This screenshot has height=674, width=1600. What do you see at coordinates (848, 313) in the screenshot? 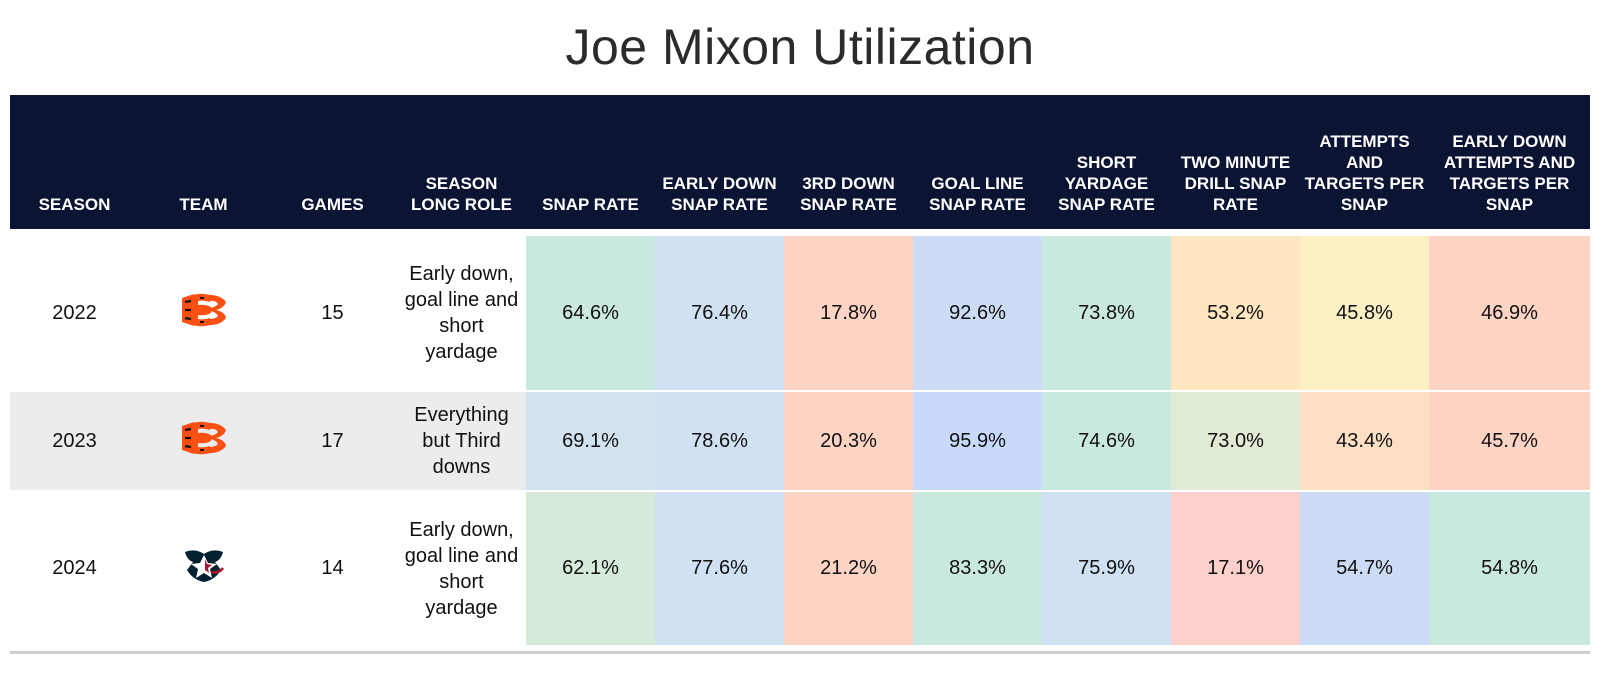
I see `metric-cell-third-down-snap-rate: 17.8%` at bounding box center [848, 313].